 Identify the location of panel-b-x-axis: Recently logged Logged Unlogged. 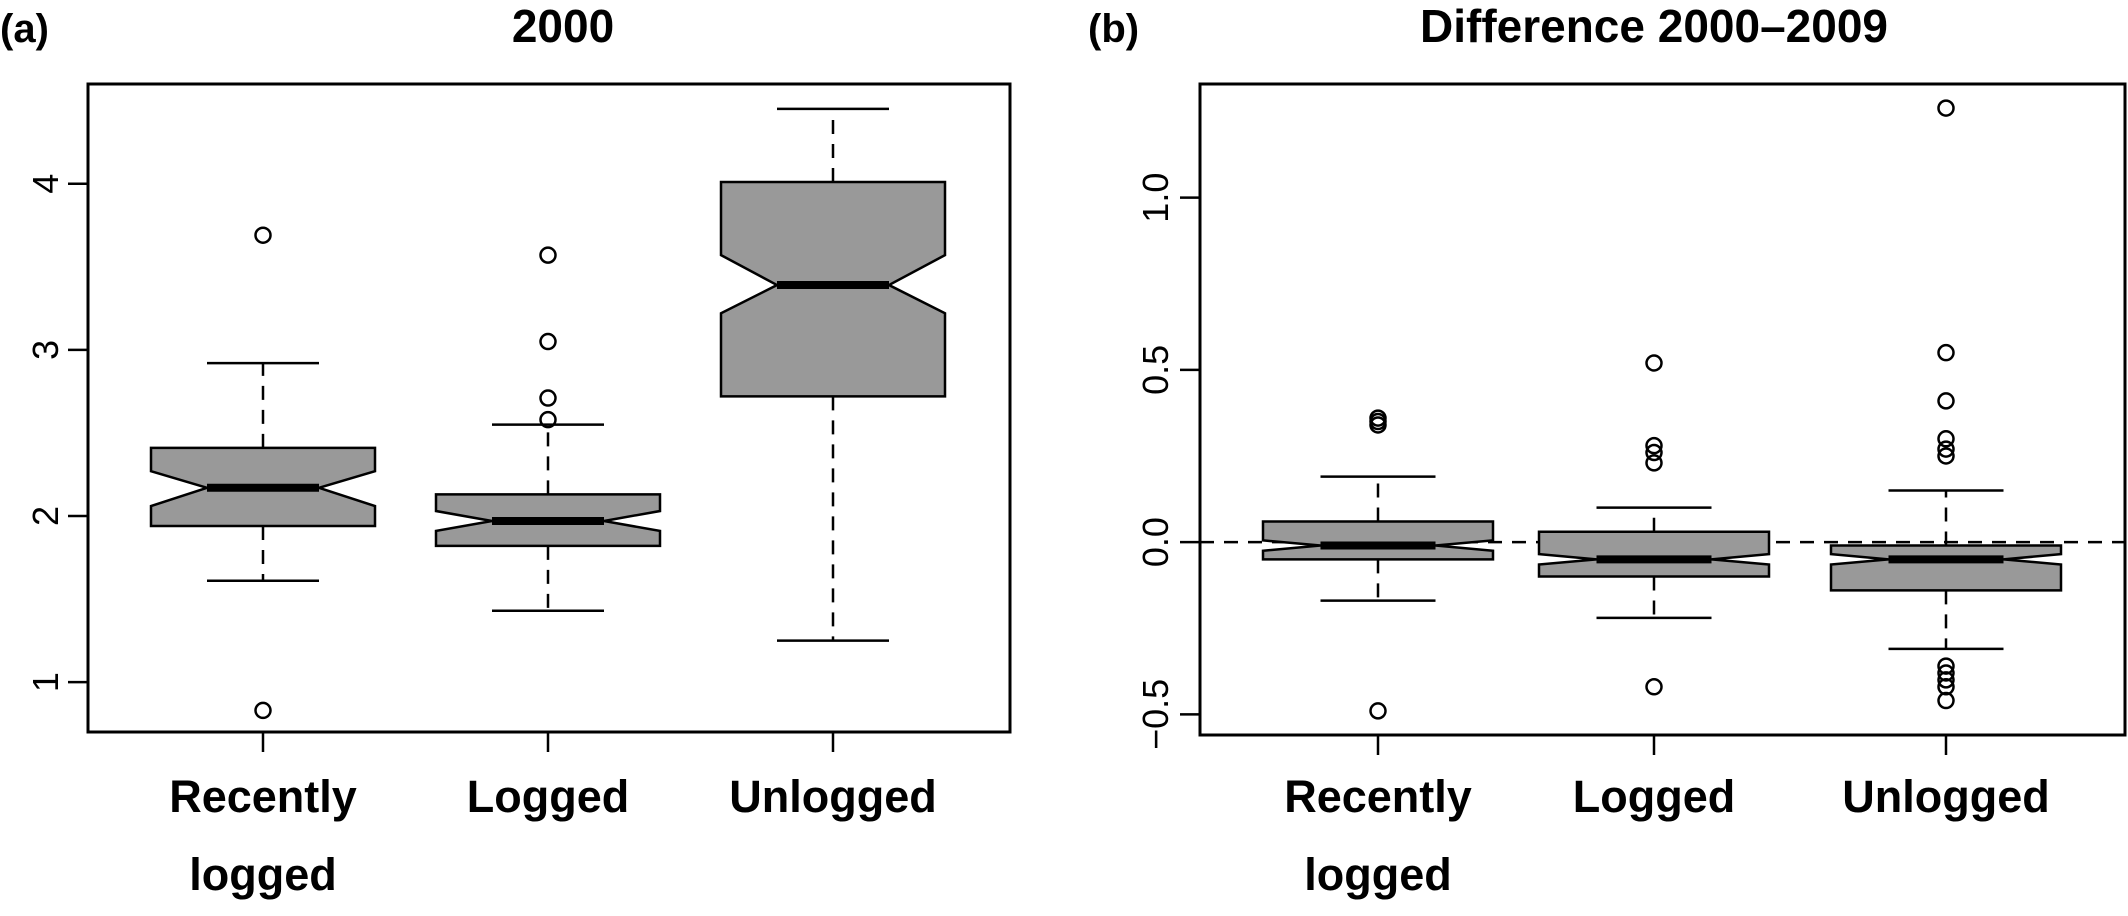
(1667, 817).